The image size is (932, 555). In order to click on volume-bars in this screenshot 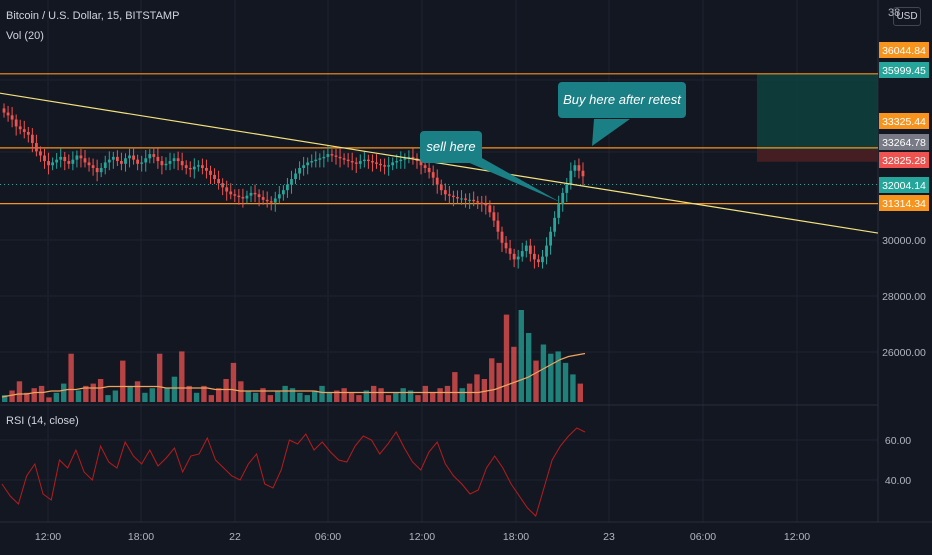, I will do `click(293, 356)`.